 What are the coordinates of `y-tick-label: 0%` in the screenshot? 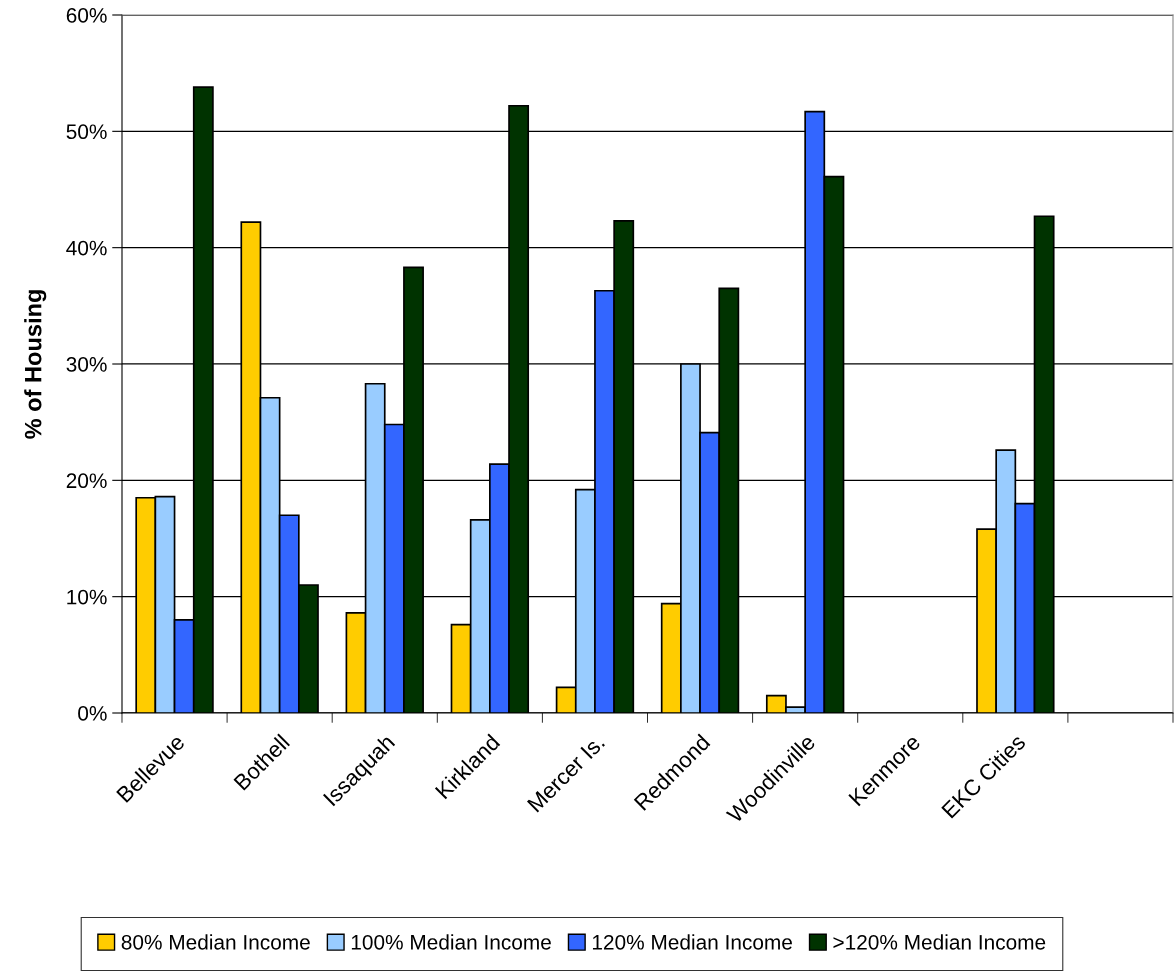 It's located at (92, 713).